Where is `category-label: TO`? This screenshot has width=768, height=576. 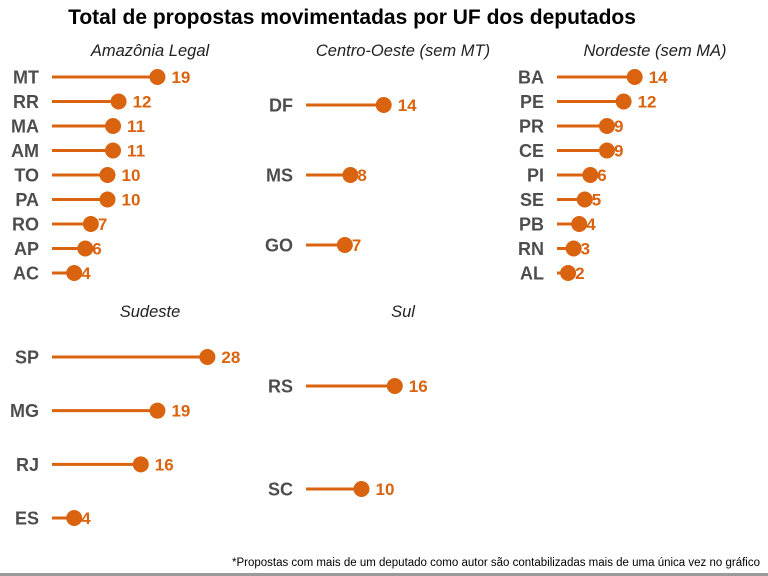 category-label: TO is located at coordinates (26, 176).